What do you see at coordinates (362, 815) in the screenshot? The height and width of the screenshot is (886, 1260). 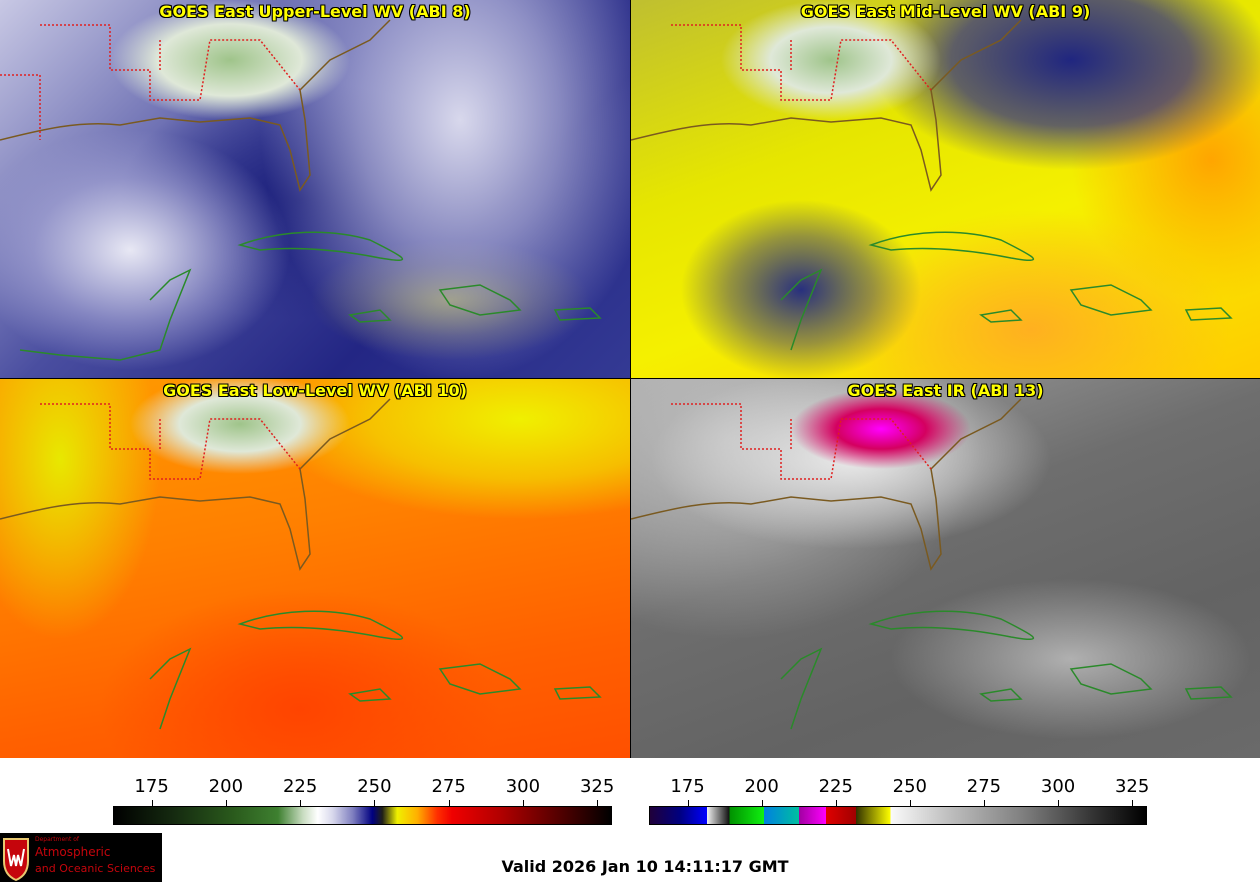 I see `colorbar-water-vapor` at bounding box center [362, 815].